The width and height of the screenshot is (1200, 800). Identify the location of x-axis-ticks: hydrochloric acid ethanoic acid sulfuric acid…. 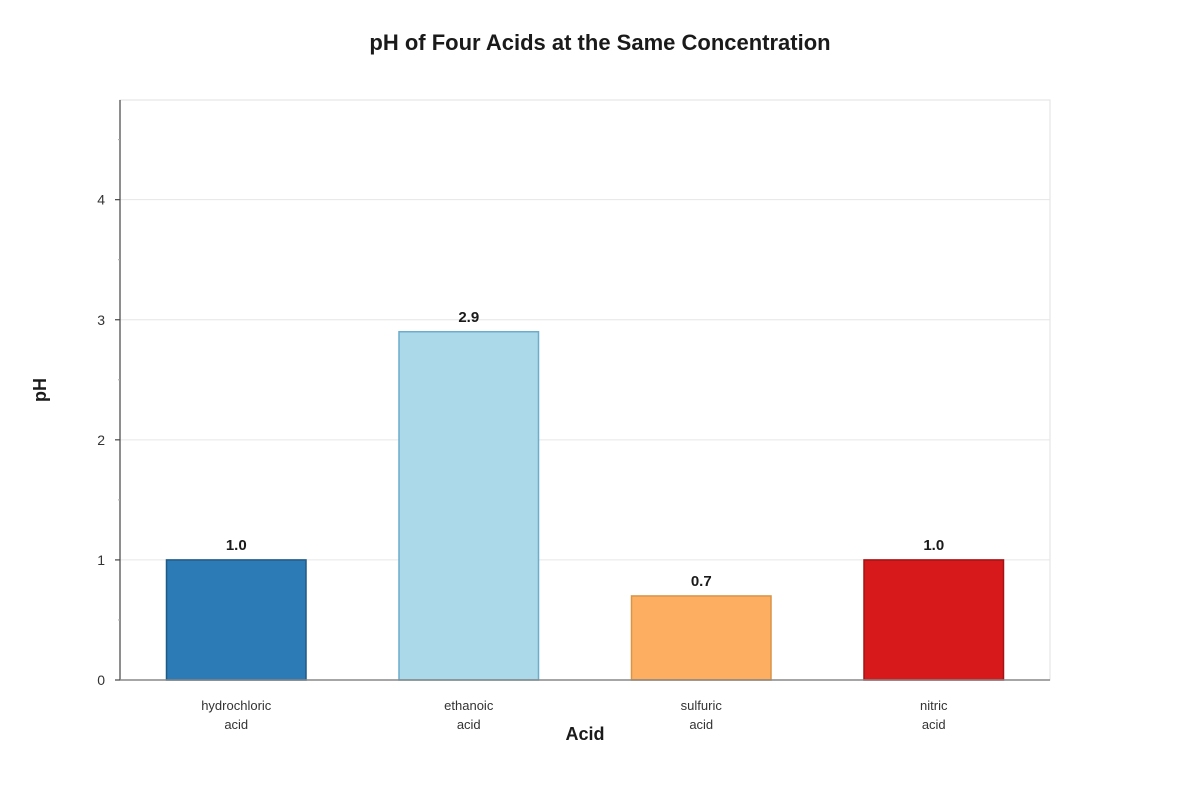
(574, 715).